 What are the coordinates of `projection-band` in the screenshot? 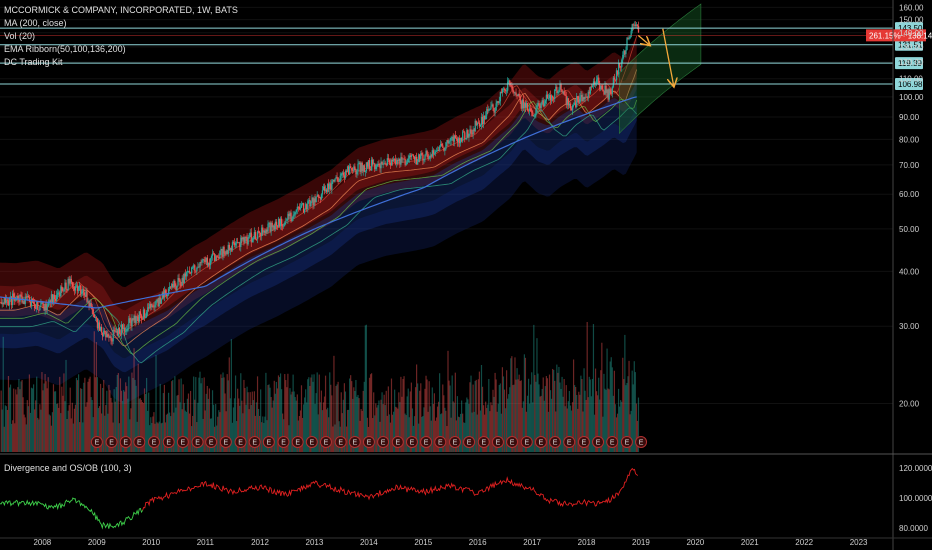 It's located at (660, 69).